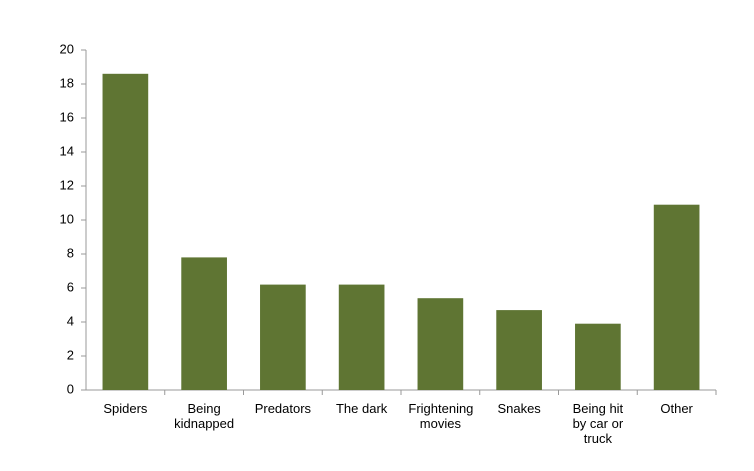  I want to click on x-tick-label: The dark, so click(361, 408).